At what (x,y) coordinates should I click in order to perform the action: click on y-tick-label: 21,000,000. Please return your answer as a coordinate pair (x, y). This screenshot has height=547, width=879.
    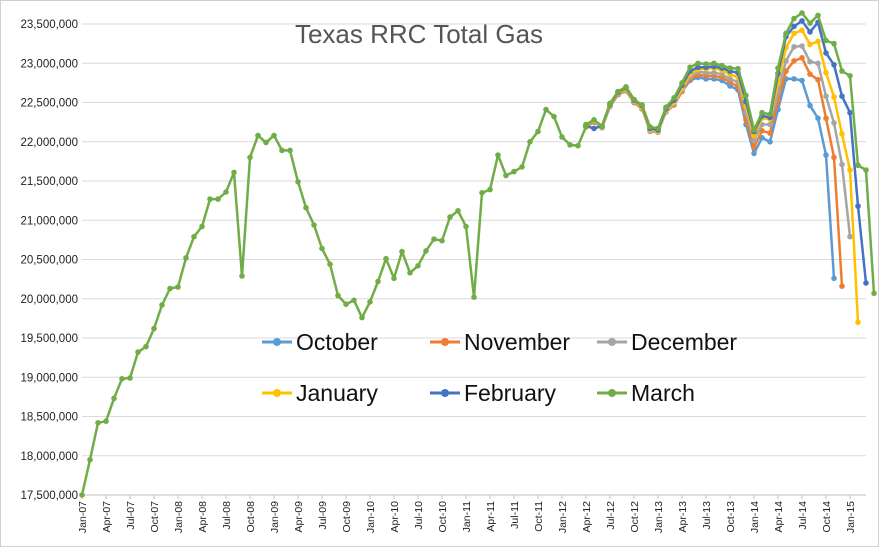
    Looking at the image, I should click on (49, 221).